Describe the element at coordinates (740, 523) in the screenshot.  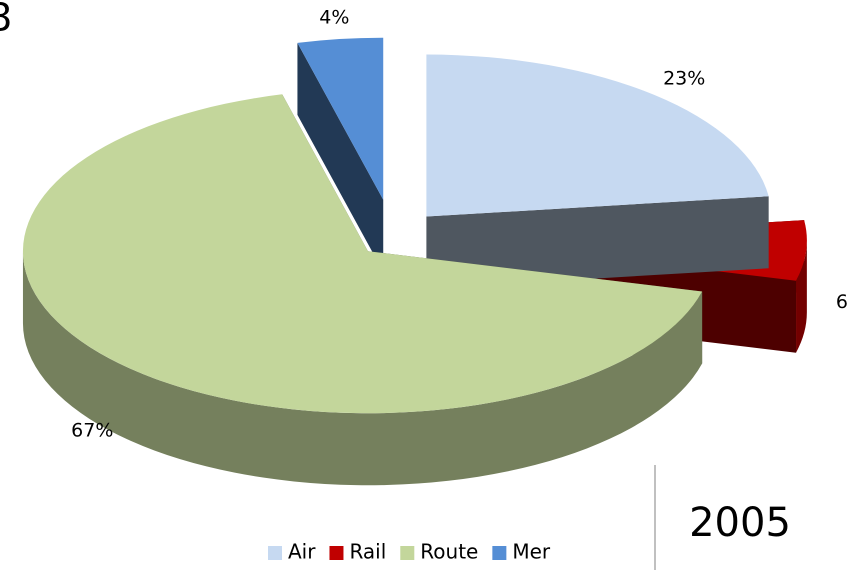
I see `chart-subtitle: 2005` at that location.